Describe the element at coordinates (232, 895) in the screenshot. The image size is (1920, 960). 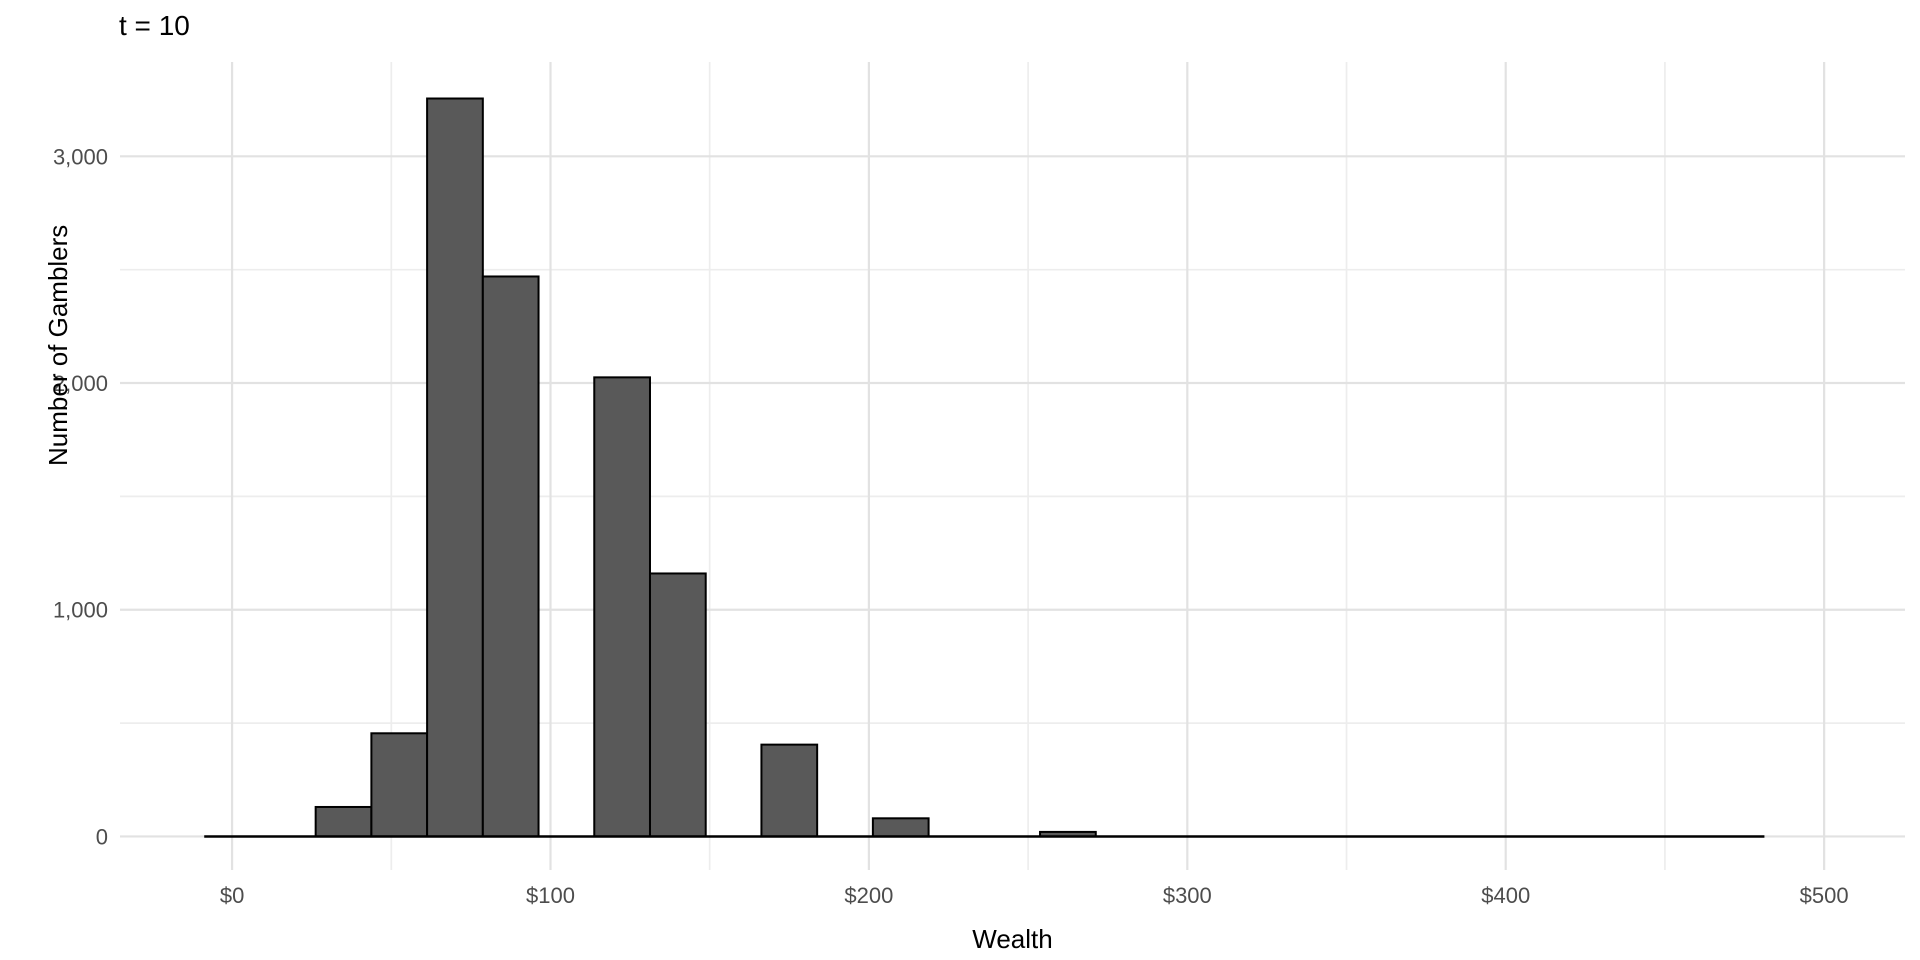
I see `x-tick-label: $0` at that location.